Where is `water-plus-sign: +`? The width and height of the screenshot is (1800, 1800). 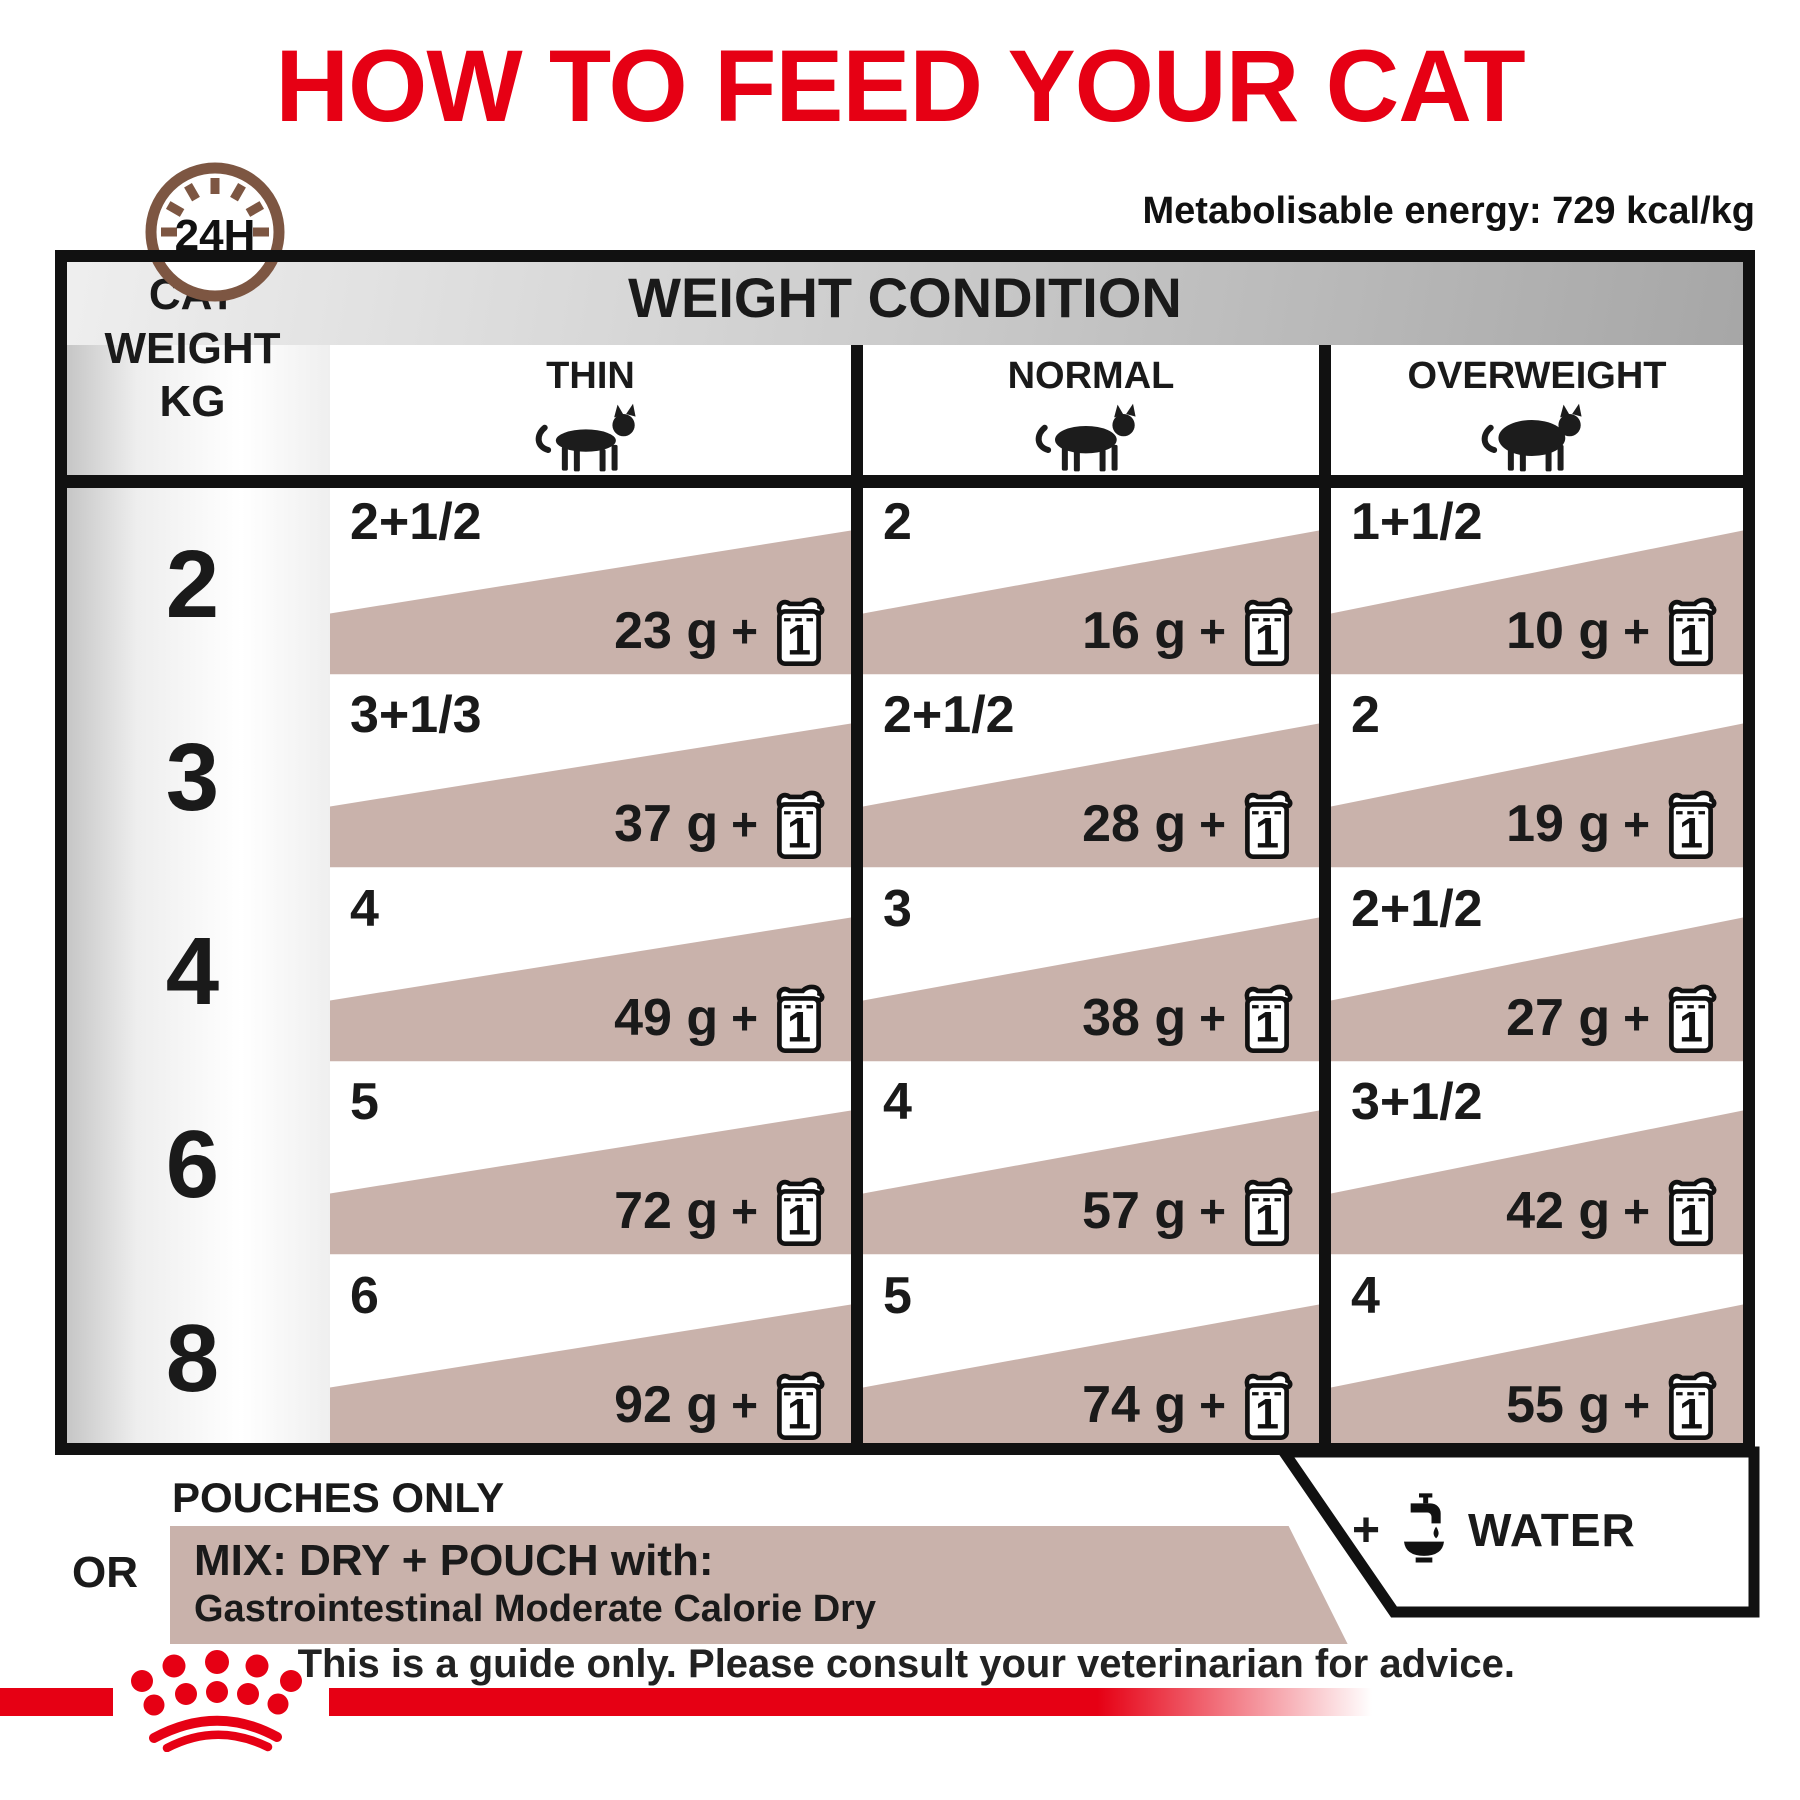 water-plus-sign: + is located at coordinates (1366, 1530).